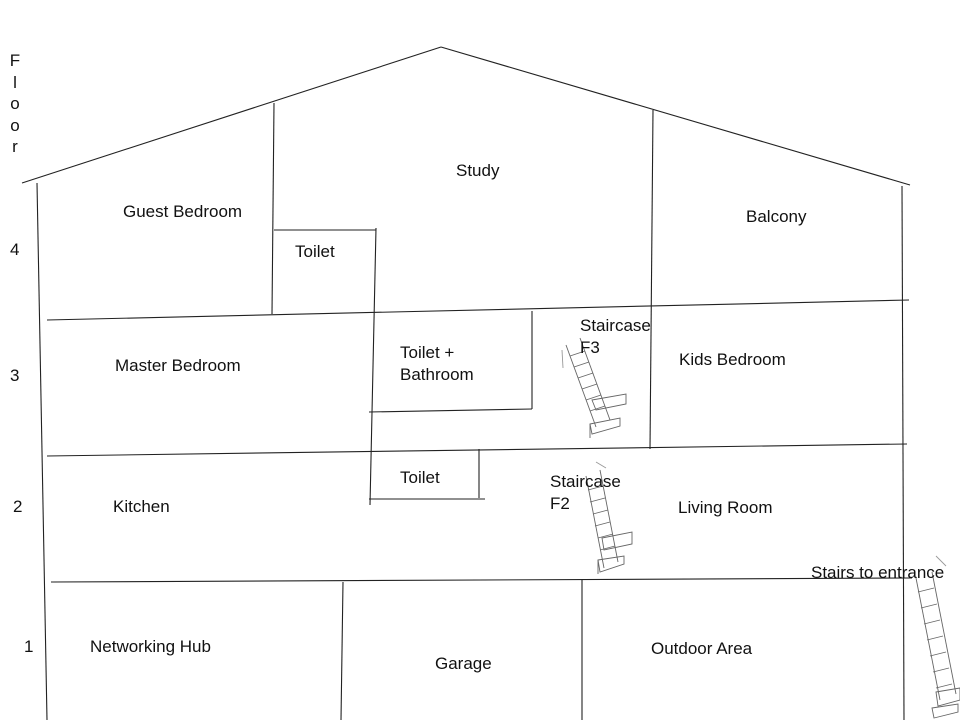 This screenshot has height=720, width=960. What do you see at coordinates (878, 572) in the screenshot?
I see `room-label-stairs-to-entrance: Stairs to entrance` at bounding box center [878, 572].